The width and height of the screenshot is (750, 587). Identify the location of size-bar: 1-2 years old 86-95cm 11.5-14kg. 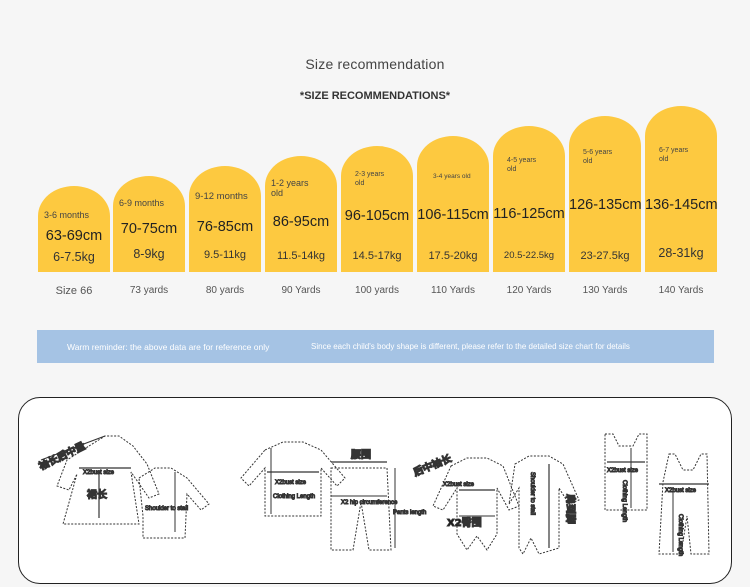
(301, 214).